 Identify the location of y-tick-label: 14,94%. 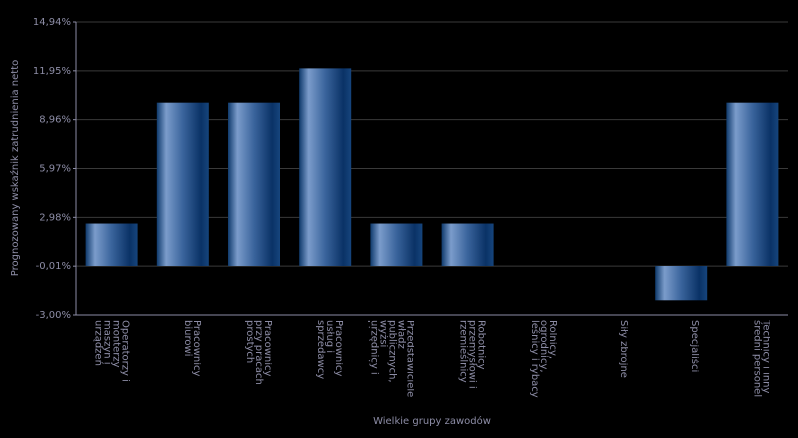
(52, 22).